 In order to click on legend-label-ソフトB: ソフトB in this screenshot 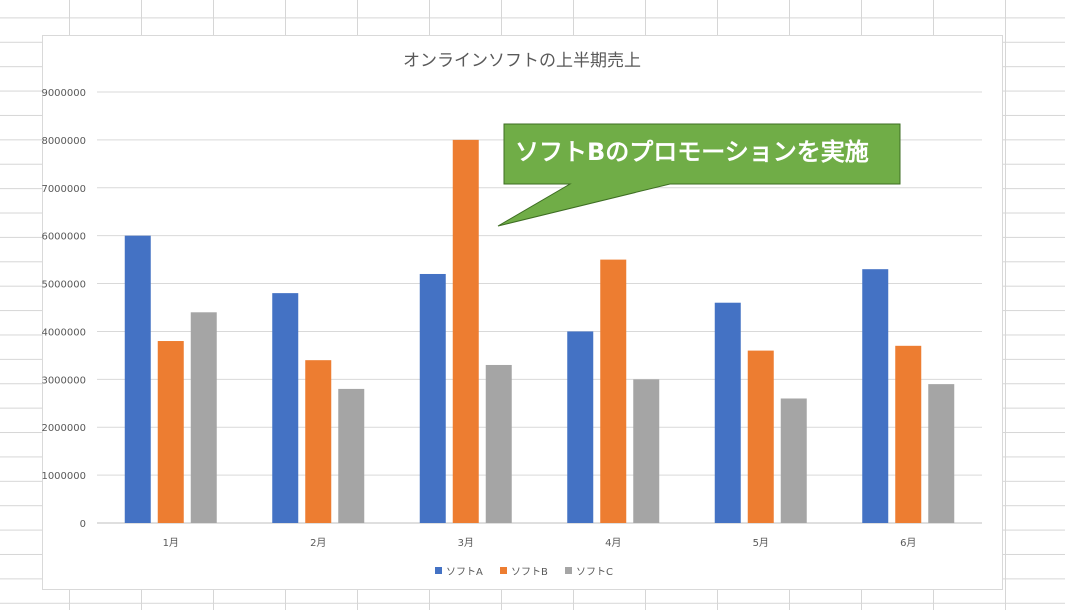, I will do `click(529, 572)`.